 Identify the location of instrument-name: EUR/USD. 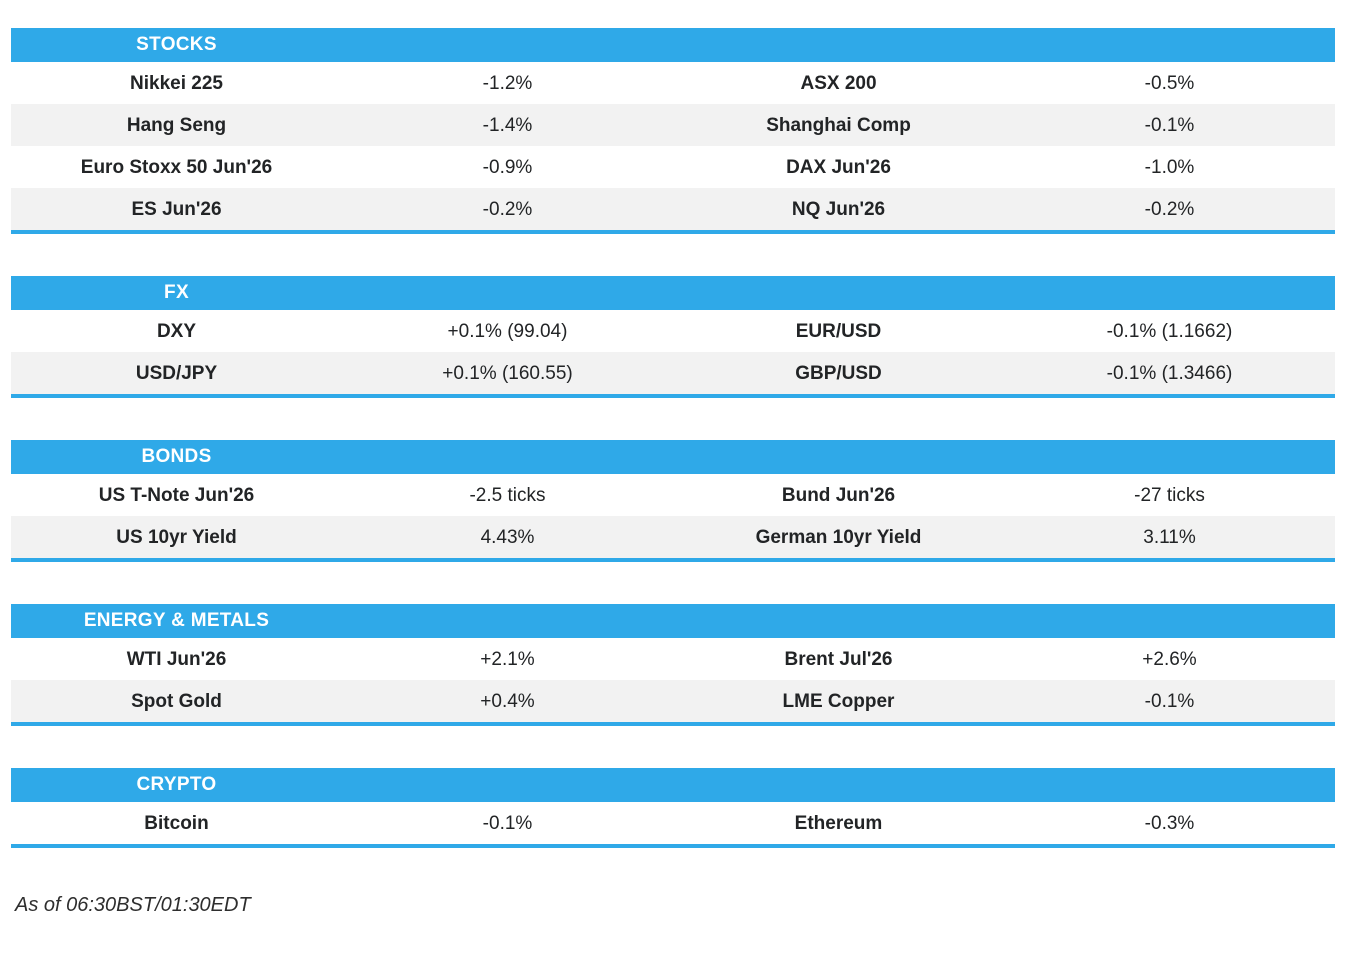
(838, 331).